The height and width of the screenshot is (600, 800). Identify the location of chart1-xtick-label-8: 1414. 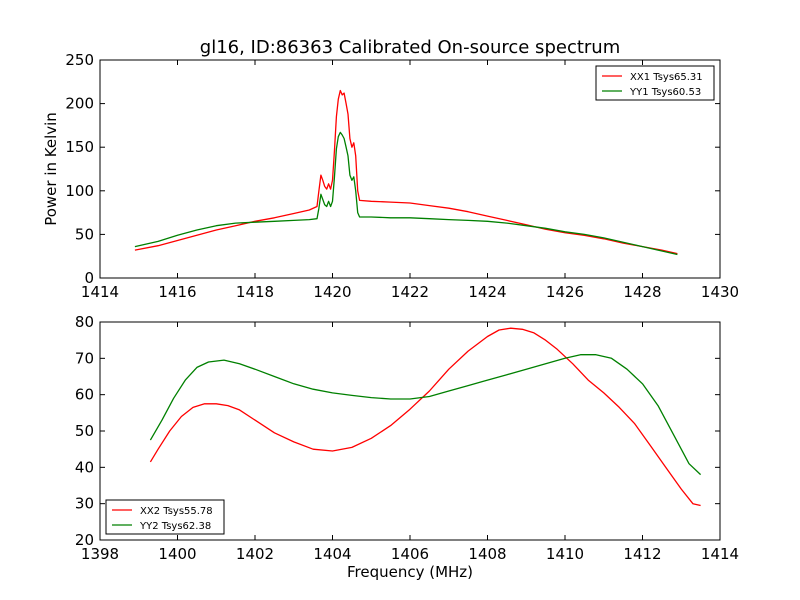
(720, 554).